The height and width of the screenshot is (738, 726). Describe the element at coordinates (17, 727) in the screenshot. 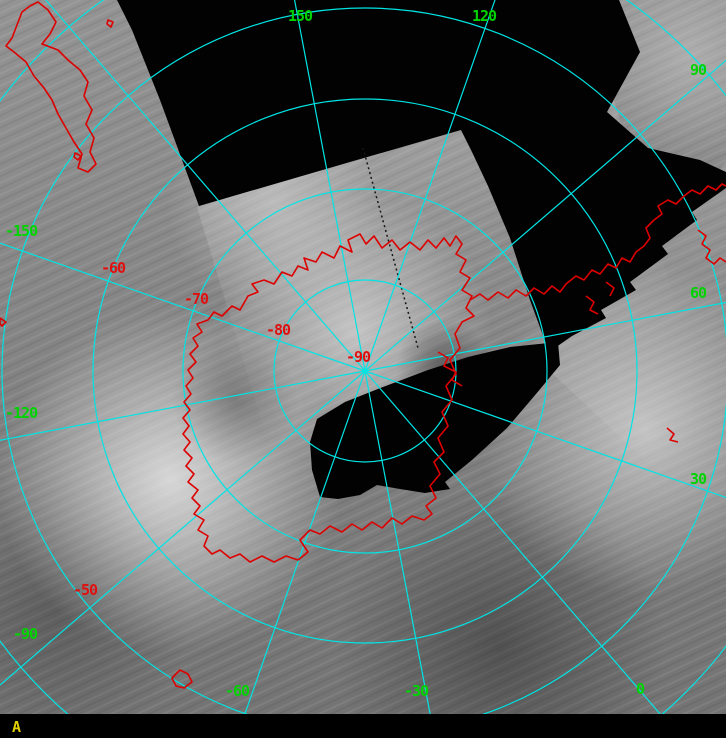

I see `text-cursor-glyph: A` at that location.